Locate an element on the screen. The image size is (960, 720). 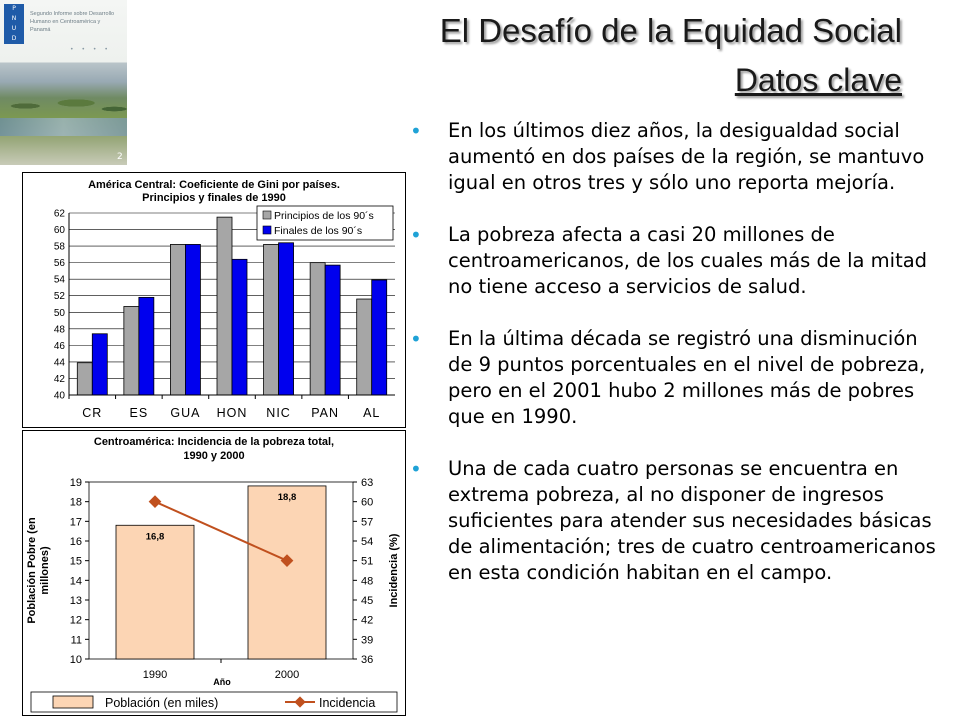
chart-title: Principios y finales de 1990 is located at coordinates (214, 198).